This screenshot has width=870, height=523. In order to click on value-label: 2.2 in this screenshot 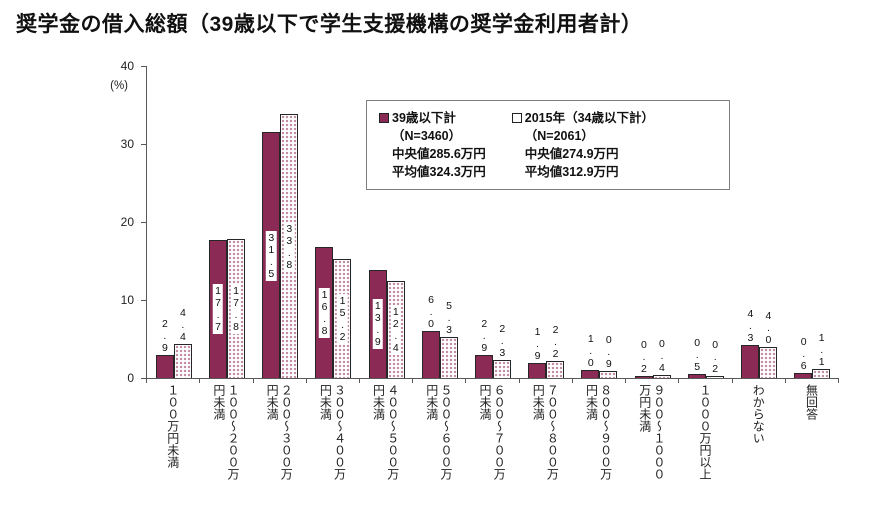, I will do `click(555, 341)`.